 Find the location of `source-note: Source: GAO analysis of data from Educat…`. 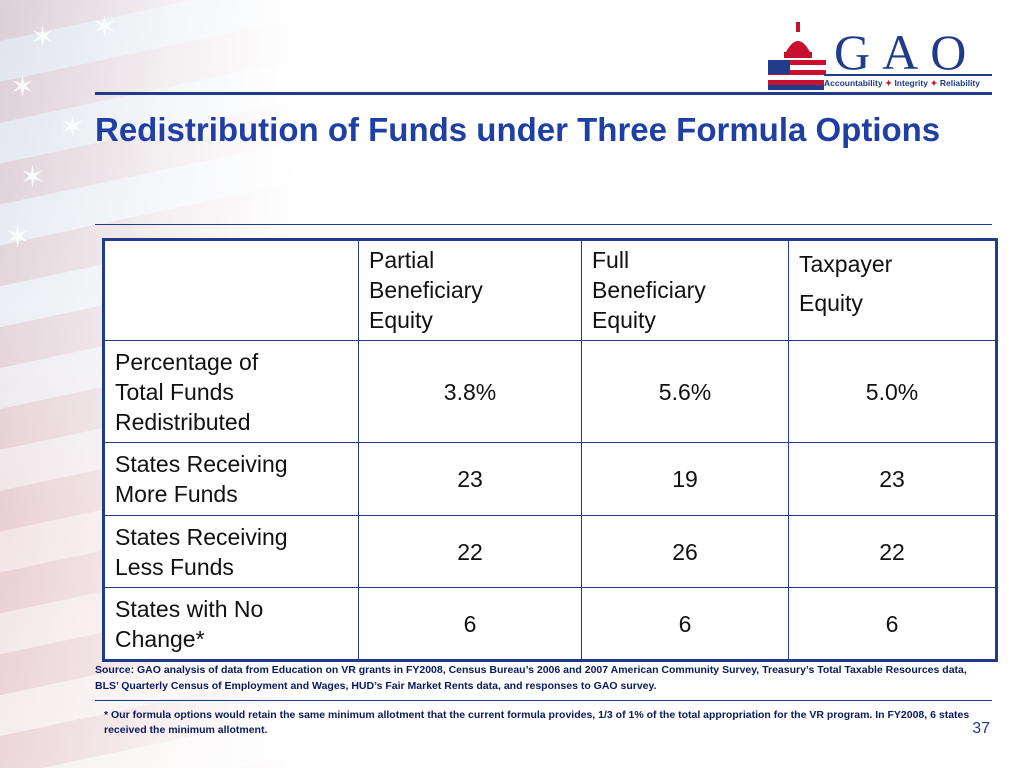

source-note: Source: GAO analysis of data from Educat… is located at coordinates (531, 678).